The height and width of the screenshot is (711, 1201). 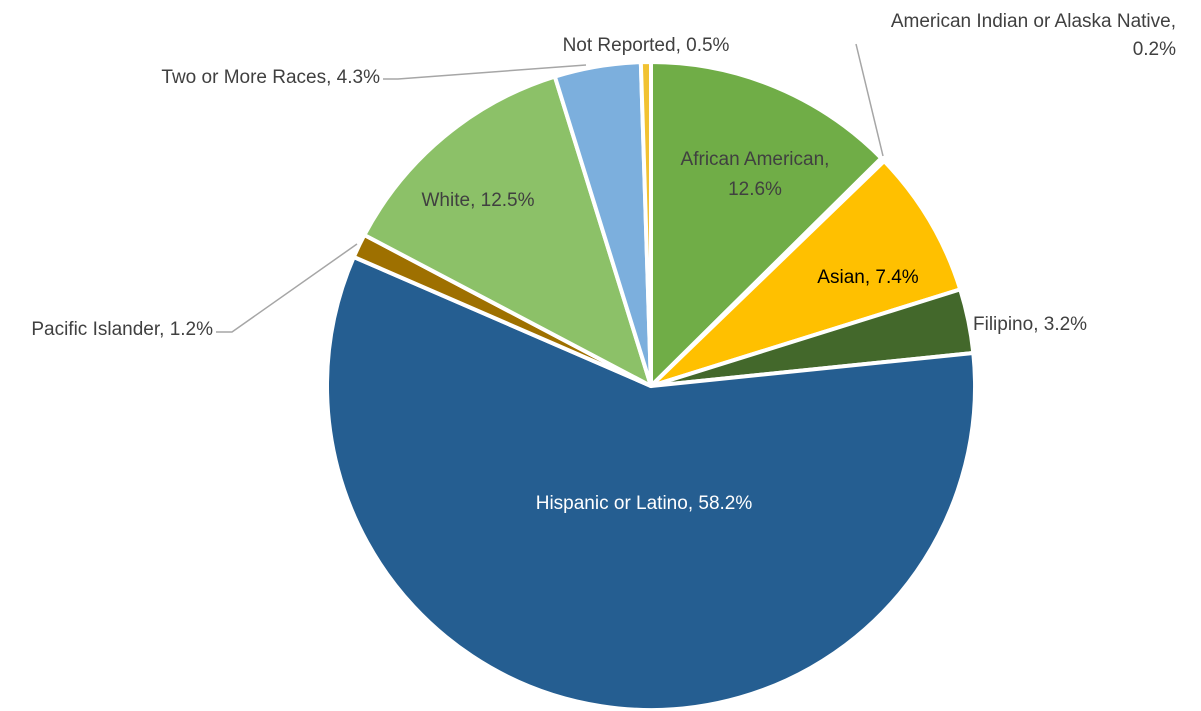 I want to click on data-label-line: American Indian or Alaska Native,, so click(x=1033, y=21).